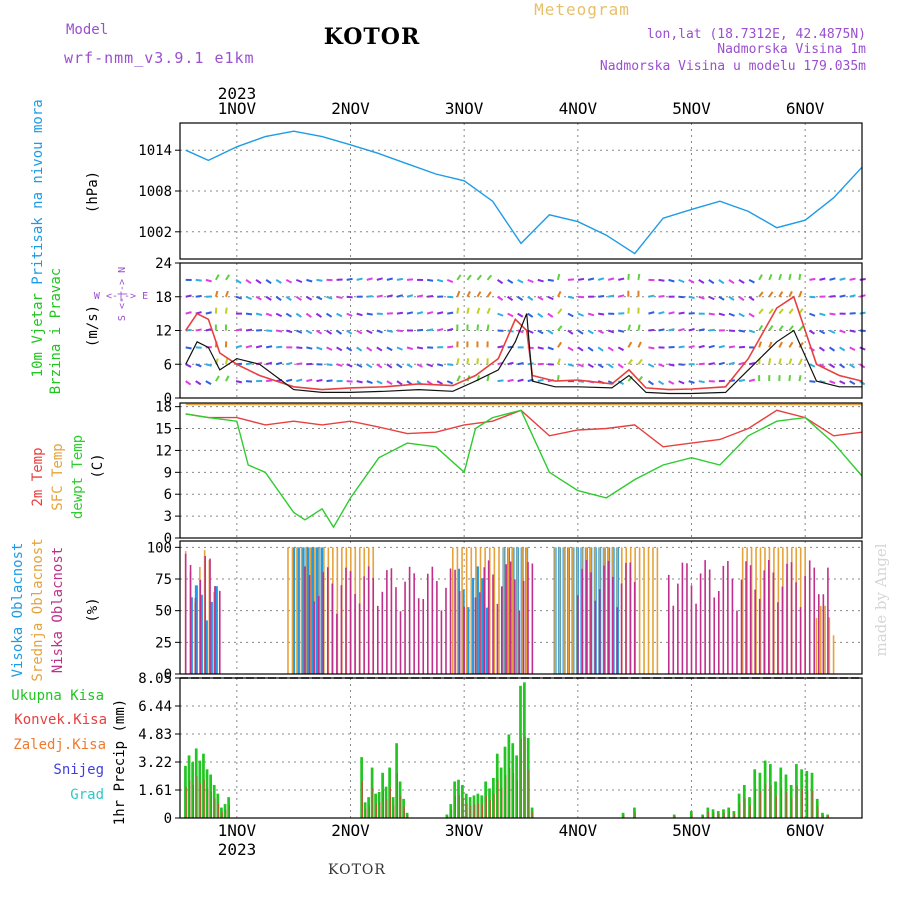 This screenshot has height=900, width=900. What do you see at coordinates (56, 331) in the screenshot?
I see `wind-ylabel-line2: Brzina i Pravac` at bounding box center [56, 331].